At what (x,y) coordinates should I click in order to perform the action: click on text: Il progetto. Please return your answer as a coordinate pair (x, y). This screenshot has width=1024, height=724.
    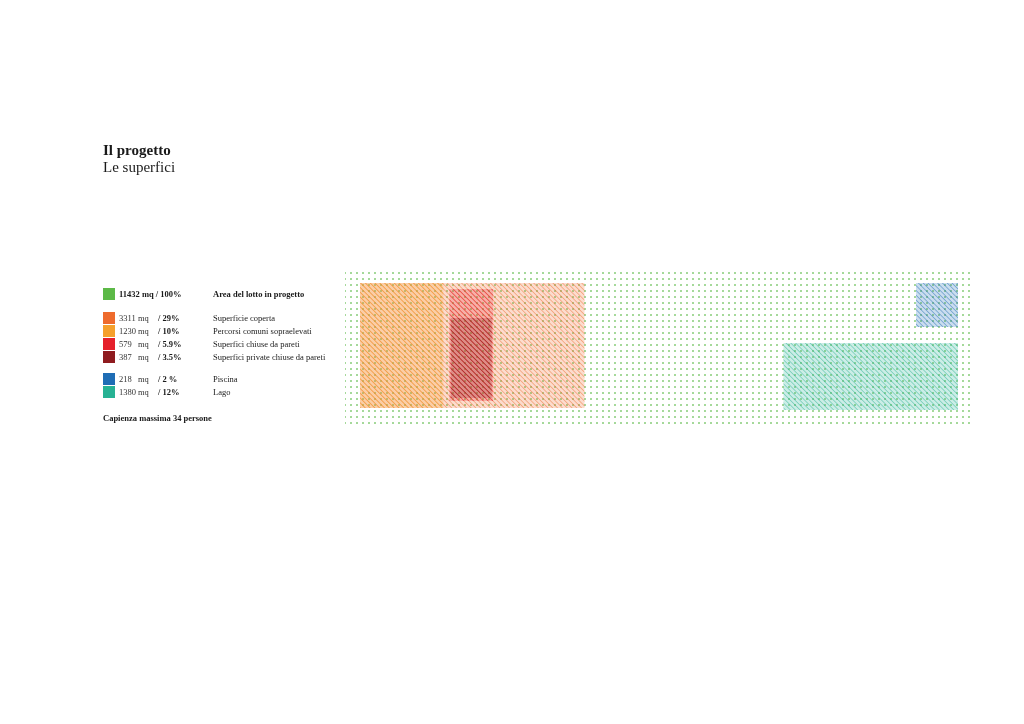
    Looking at the image, I should click on (137, 150).